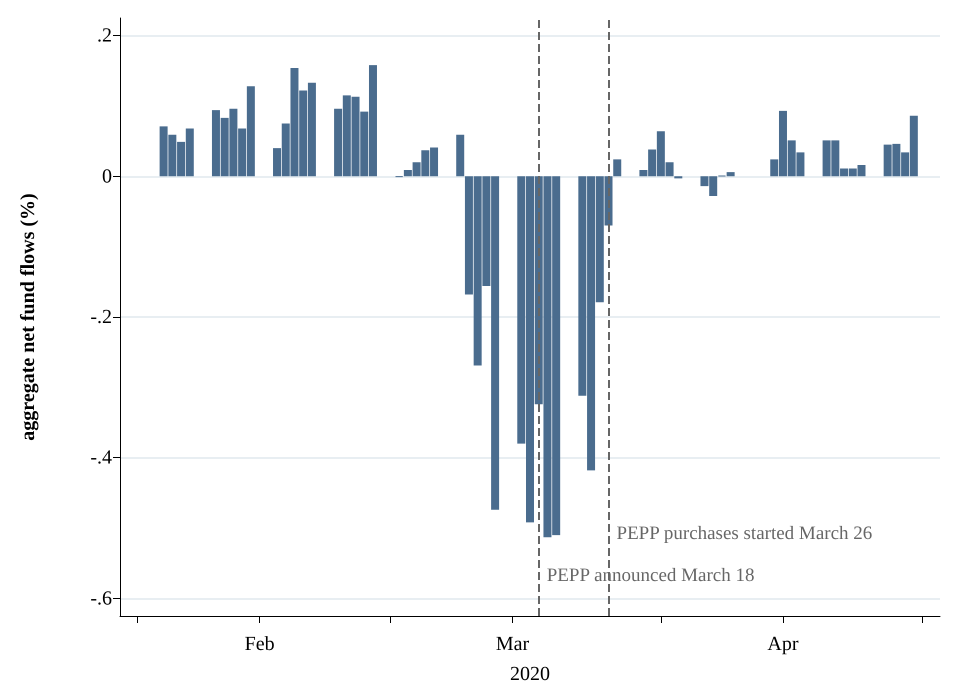 This screenshot has height=697, width=963. I want to click on x-axis-title: 2020, so click(530, 674).